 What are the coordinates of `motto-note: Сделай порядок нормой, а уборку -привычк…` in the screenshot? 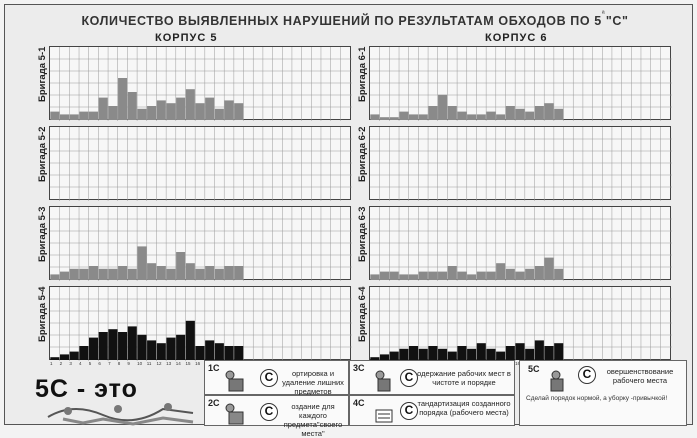 It's located at (597, 398).